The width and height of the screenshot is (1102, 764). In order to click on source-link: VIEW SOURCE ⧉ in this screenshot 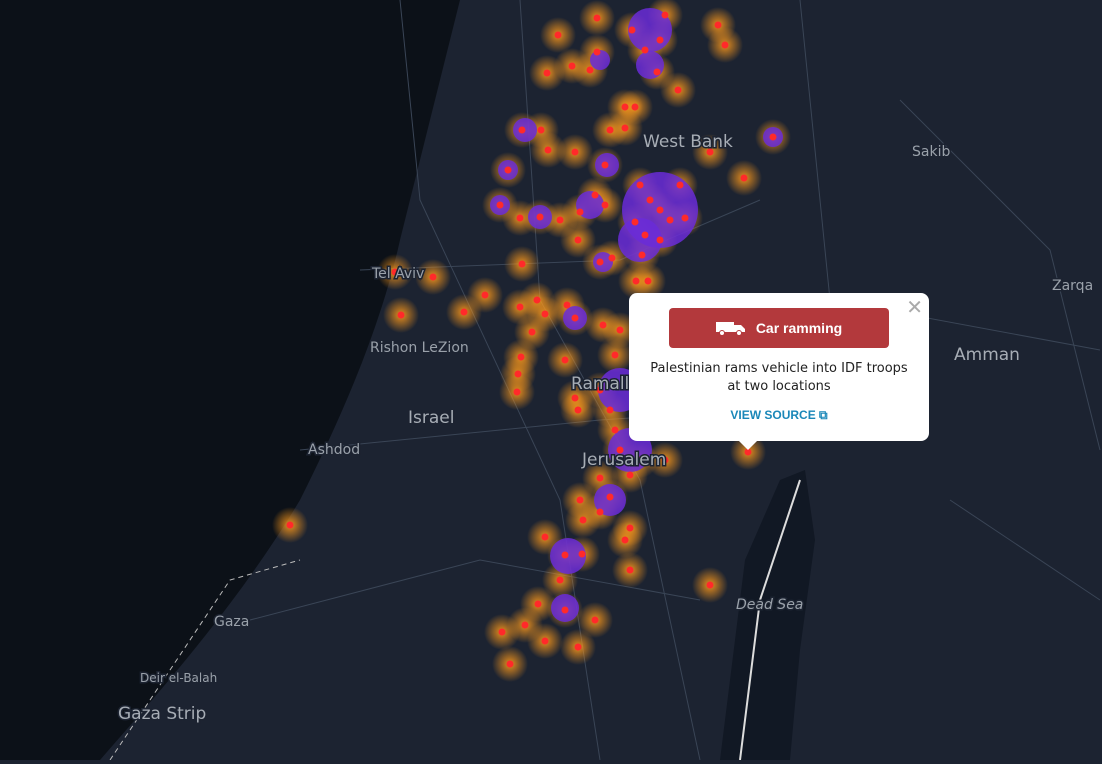, I will do `click(779, 415)`.